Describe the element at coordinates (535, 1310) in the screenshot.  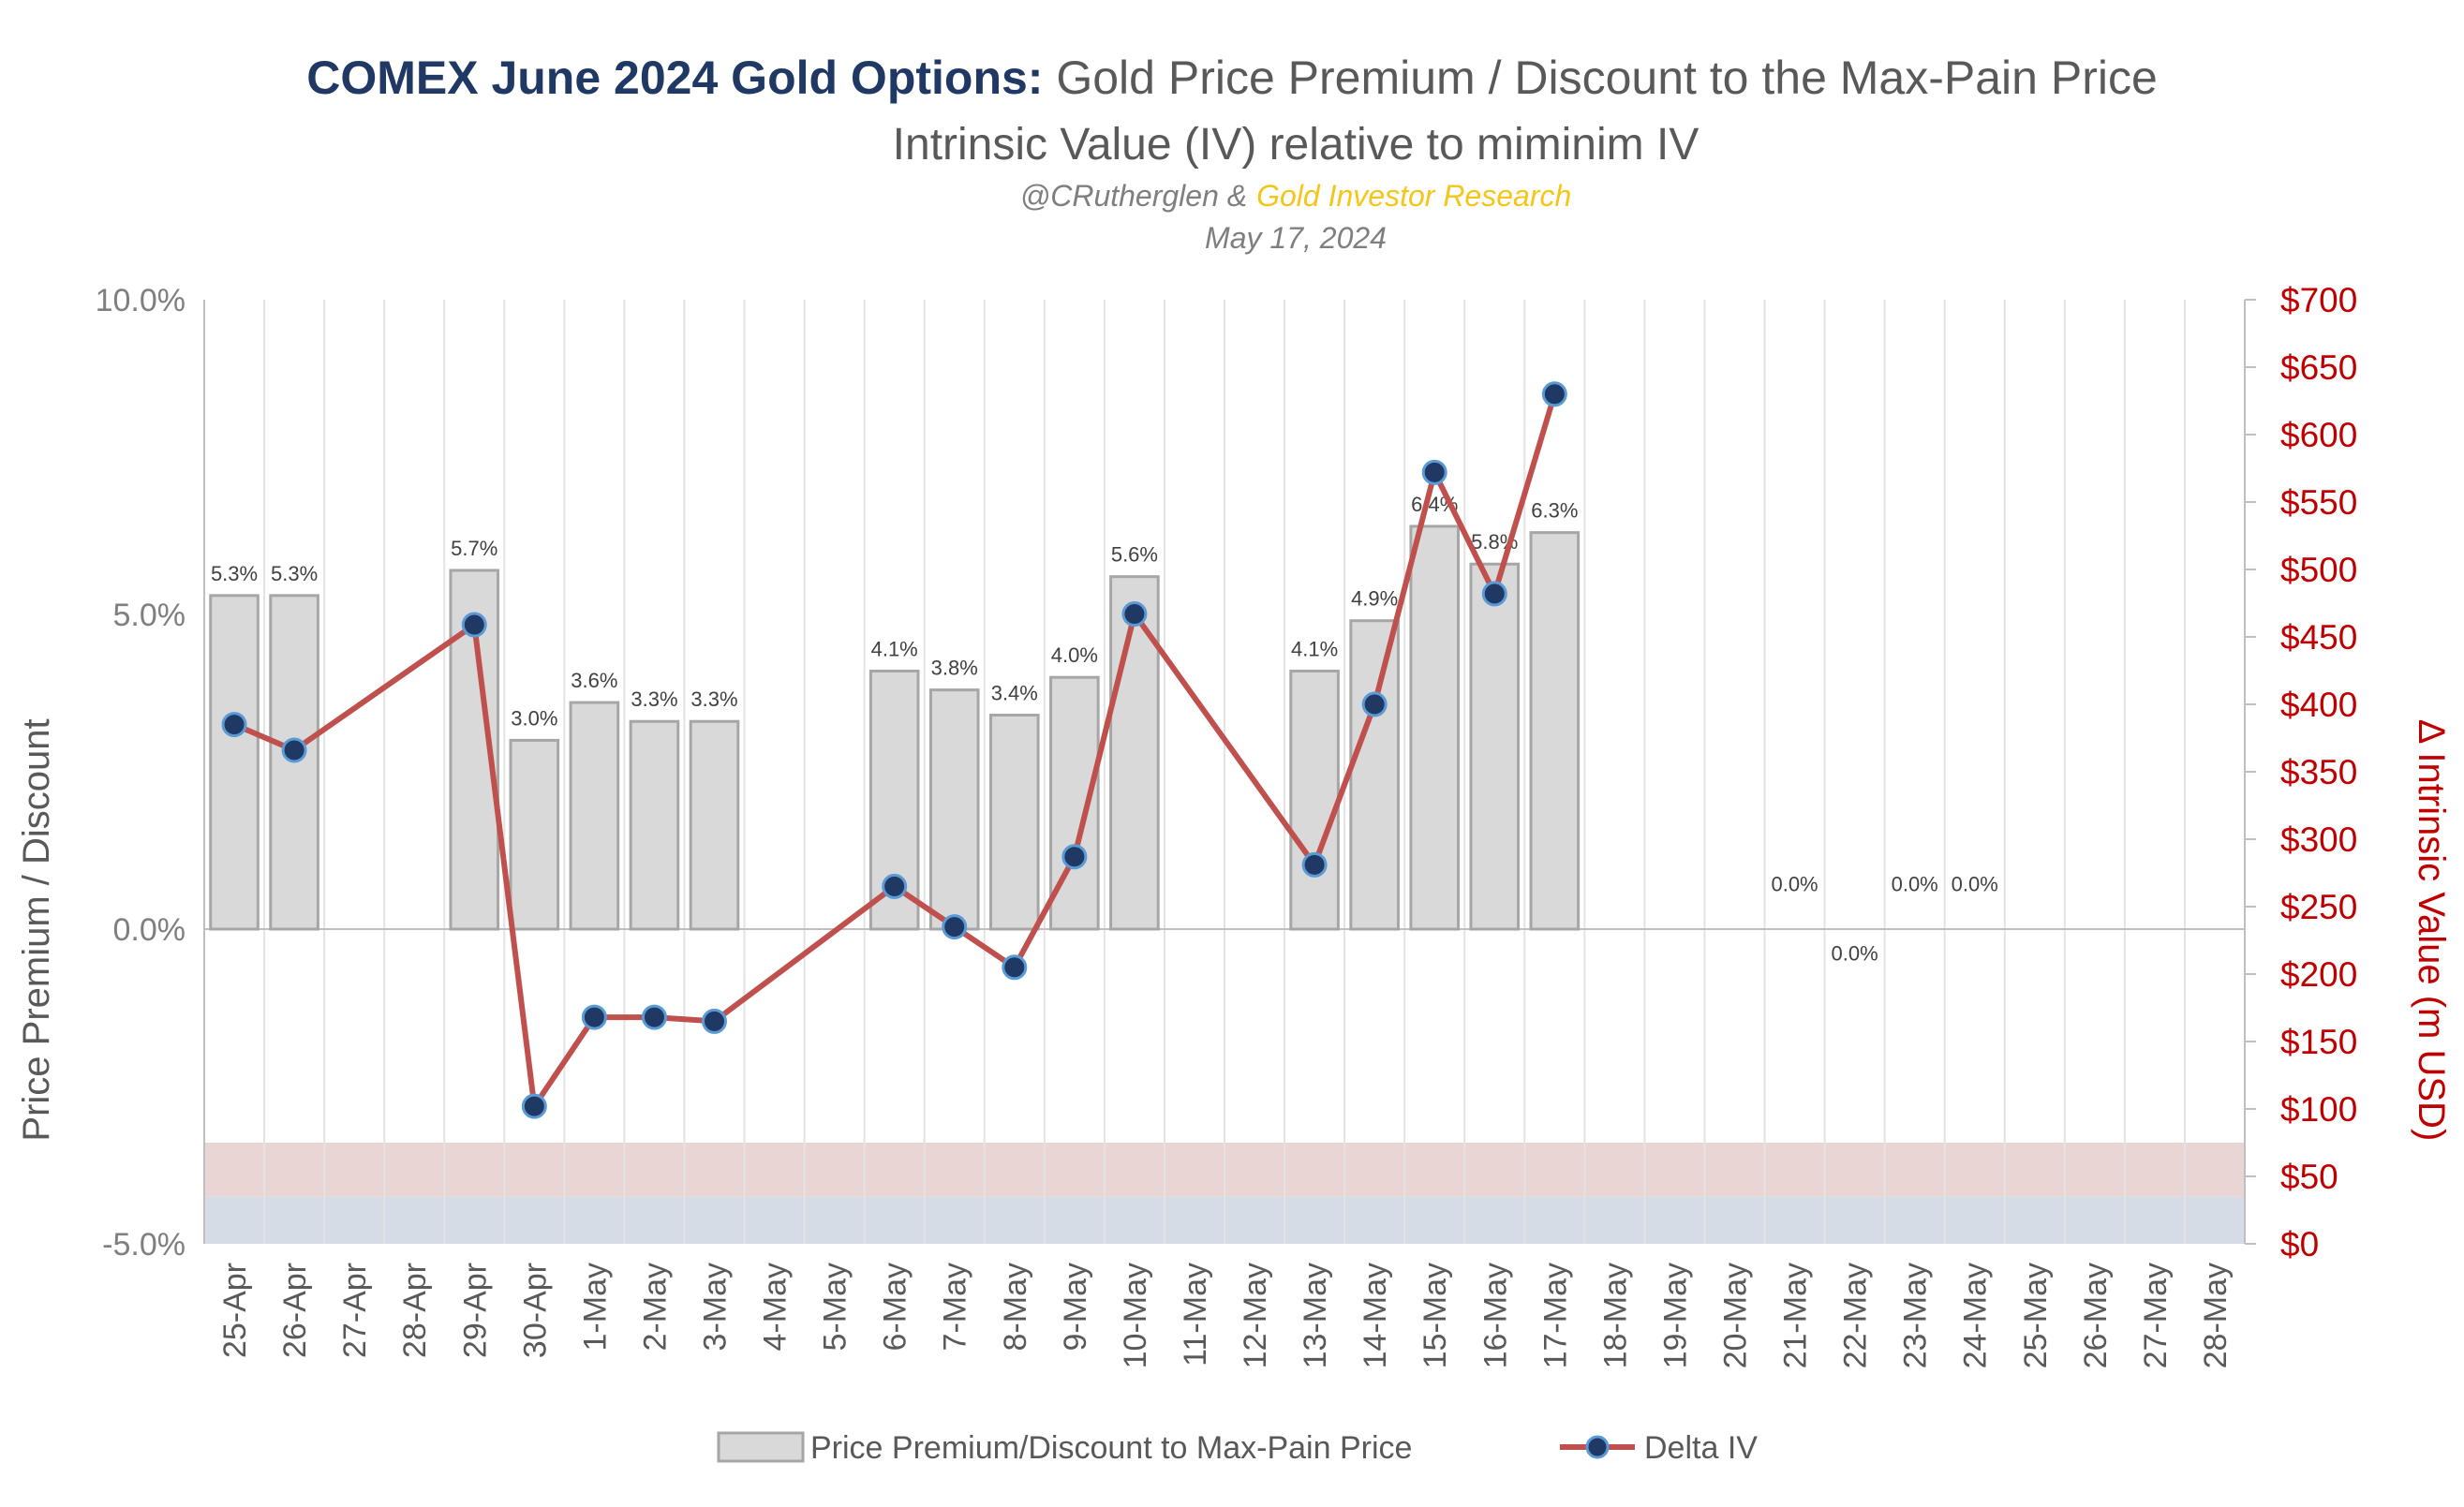
I see `x-tick-label: 30-Apr` at that location.